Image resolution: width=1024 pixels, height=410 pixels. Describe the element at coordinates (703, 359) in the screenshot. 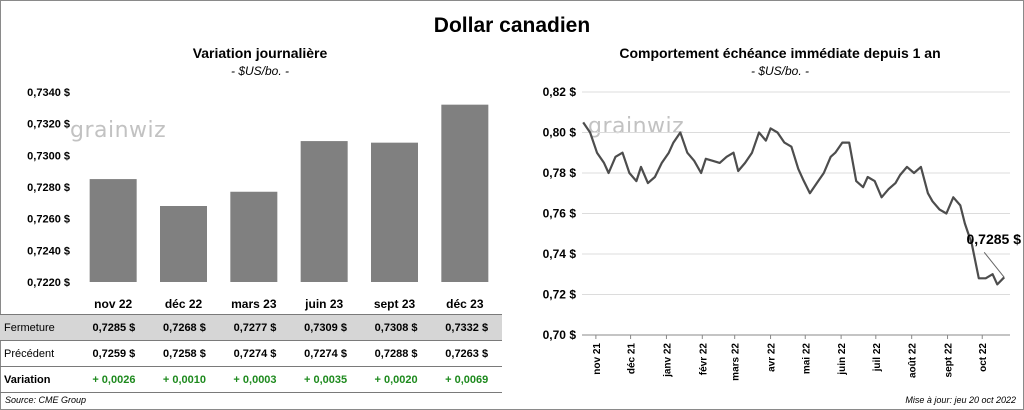

I see `x-tick-label: févr 22` at that location.